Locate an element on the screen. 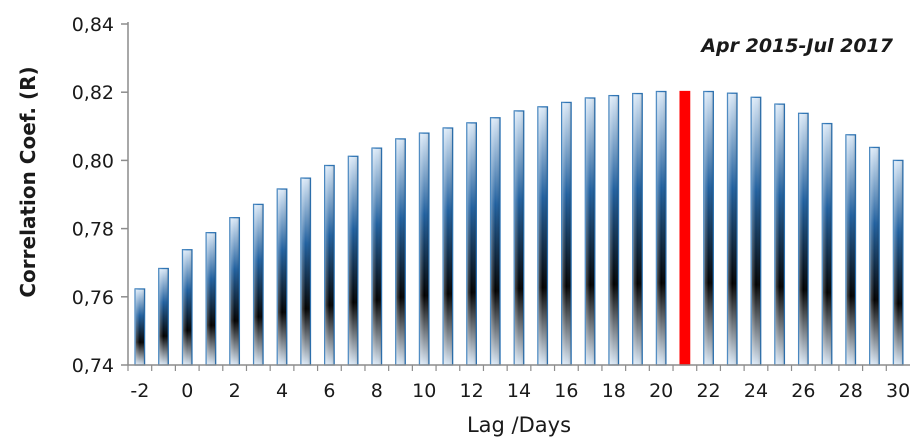  y-tick-label: 0,80 is located at coordinates (93, 161).